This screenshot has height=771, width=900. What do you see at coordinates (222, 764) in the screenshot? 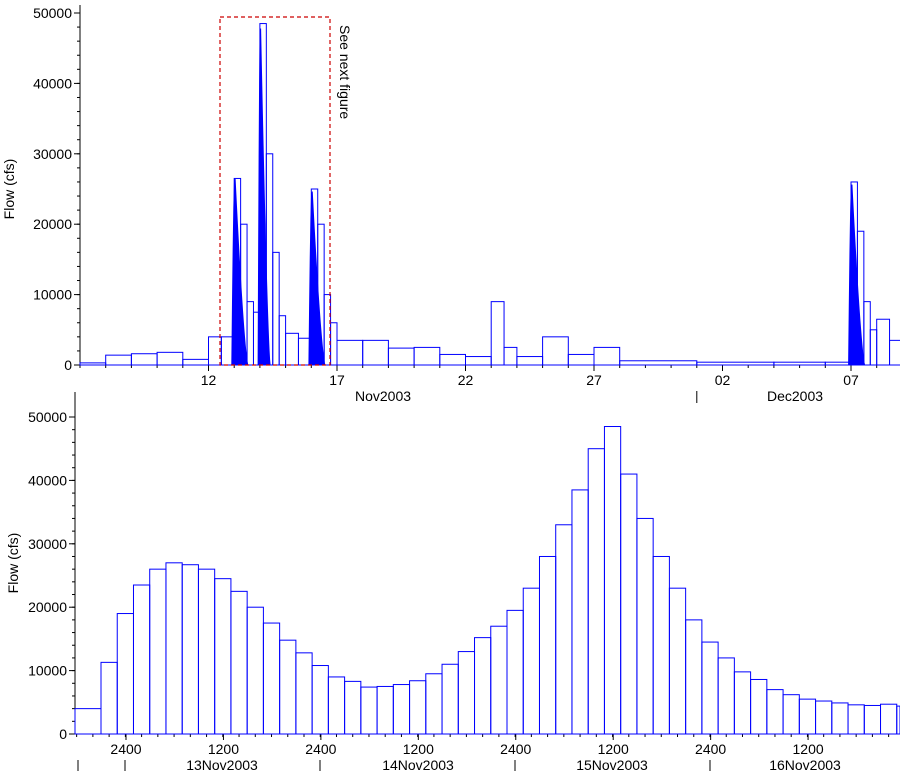
I see `x-day-label: 13Nov2003` at bounding box center [222, 764].